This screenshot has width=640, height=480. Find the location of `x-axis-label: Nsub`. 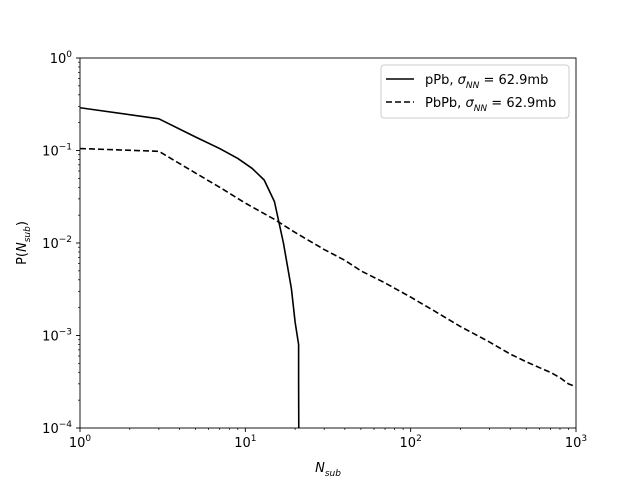

x-axis-label: Nsub is located at coordinates (328, 470).